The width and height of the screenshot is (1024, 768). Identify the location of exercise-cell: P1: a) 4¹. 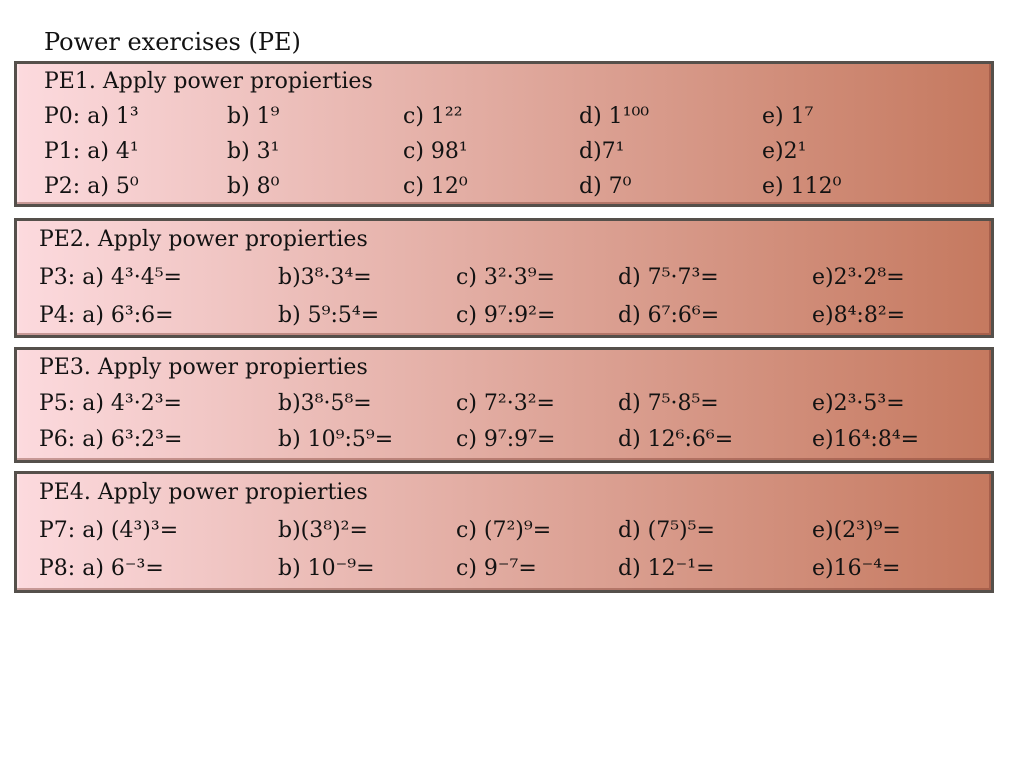
(91, 151).